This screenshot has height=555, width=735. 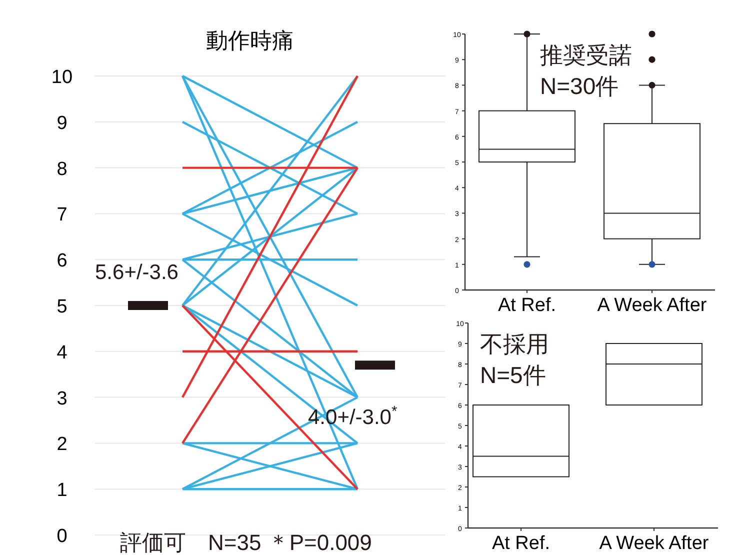 What do you see at coordinates (62, 399) in the screenshot?
I see `y-tick-label: 3` at bounding box center [62, 399].